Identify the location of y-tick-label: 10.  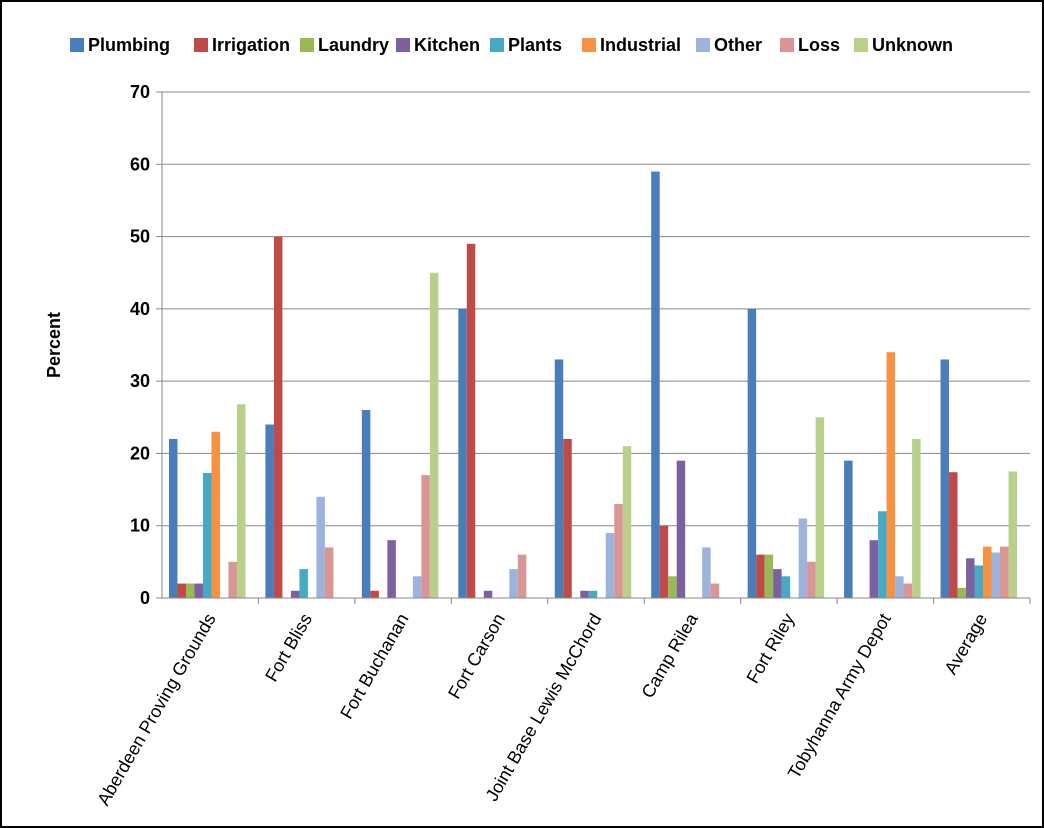
(140, 526).